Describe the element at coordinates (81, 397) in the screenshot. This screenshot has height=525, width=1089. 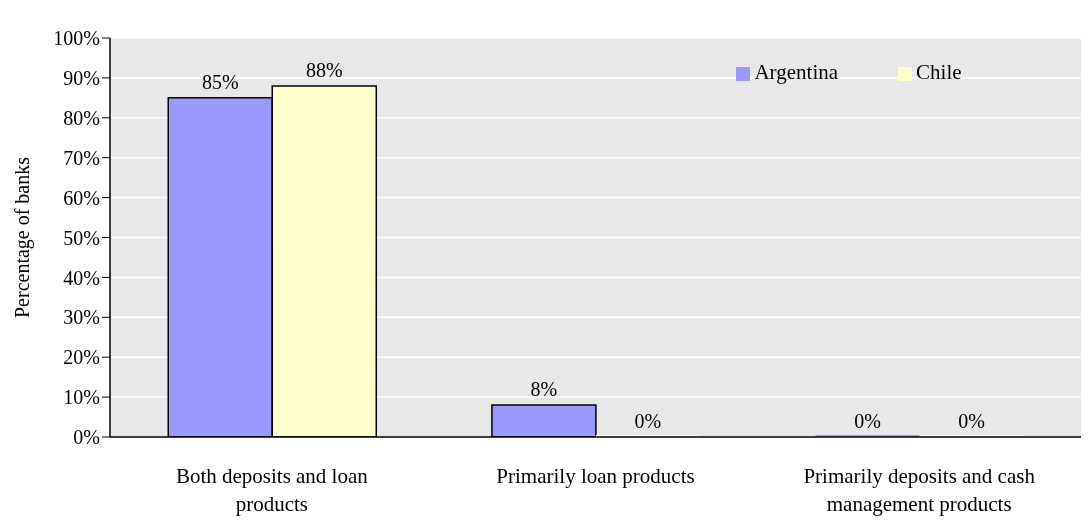
I see `y-tick-label: 10%` at that location.